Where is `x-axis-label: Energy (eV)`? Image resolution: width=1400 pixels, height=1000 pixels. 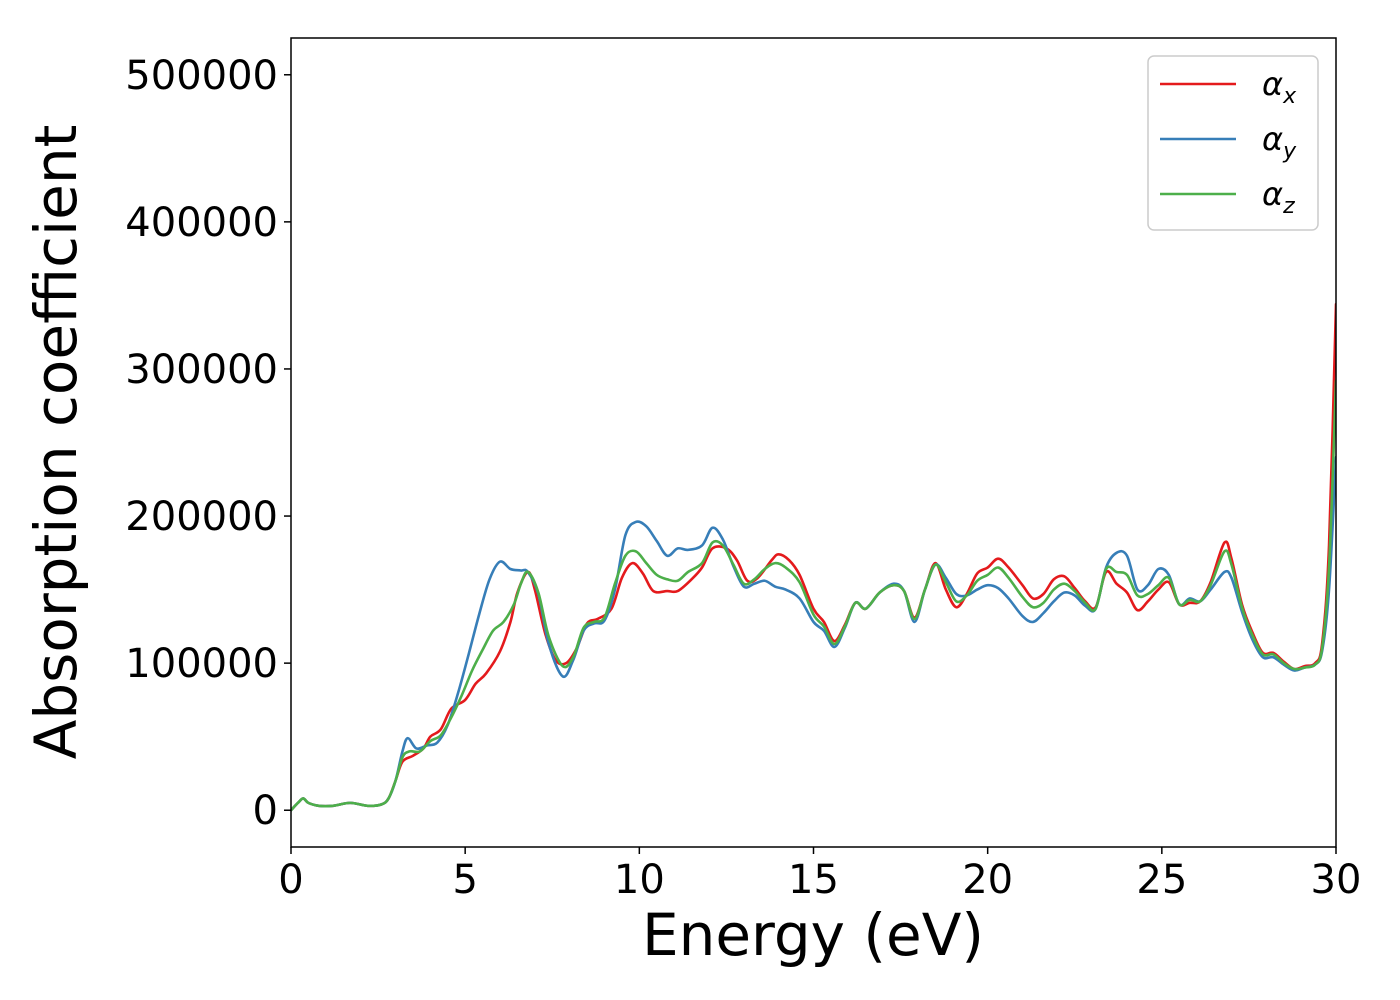 x-axis-label: Energy (eV) is located at coordinates (813, 935).